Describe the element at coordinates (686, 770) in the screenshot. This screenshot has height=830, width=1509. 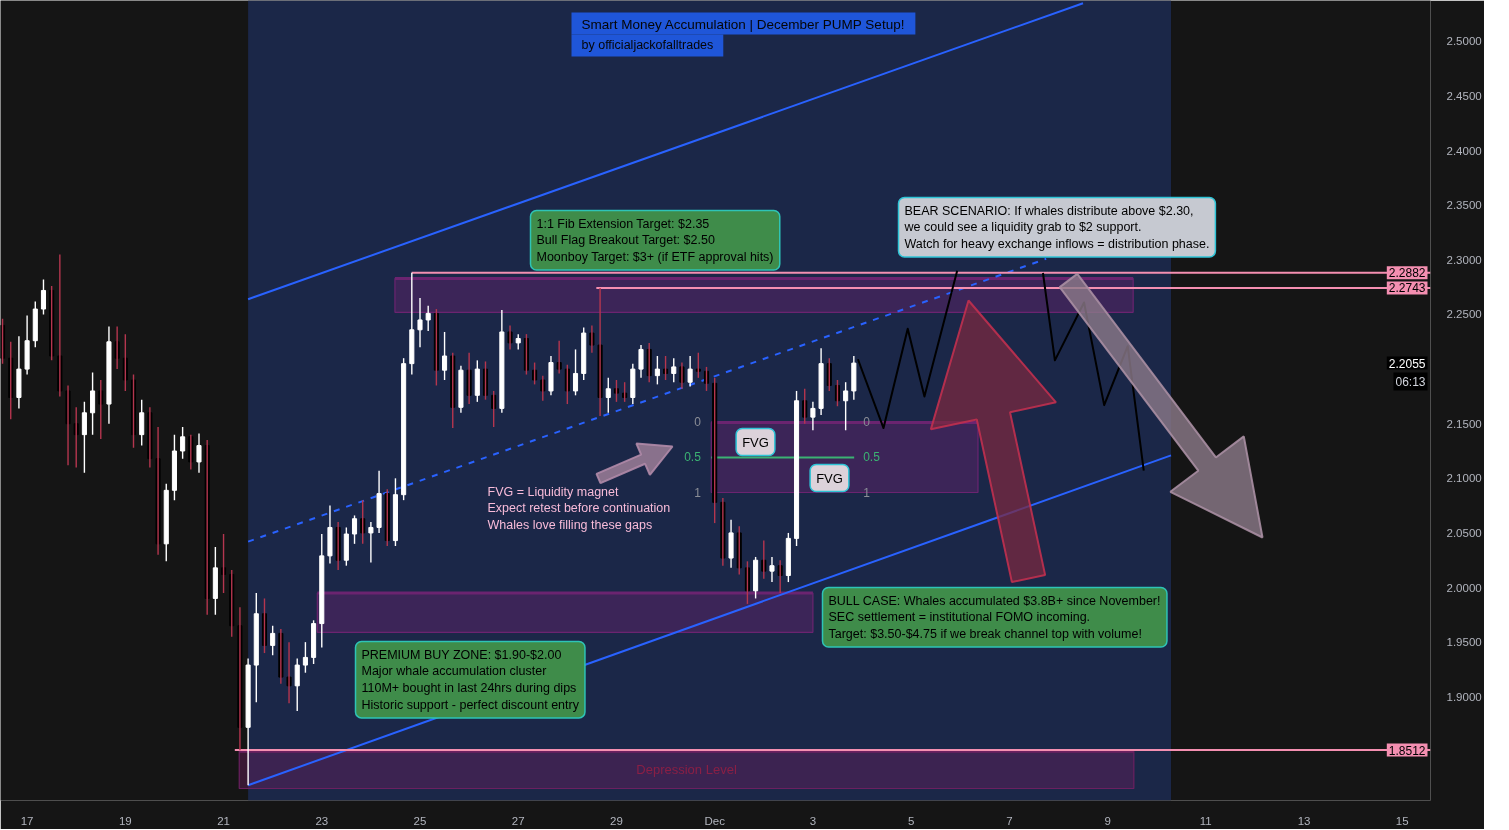
I see `series-label: Depression Level` at that location.